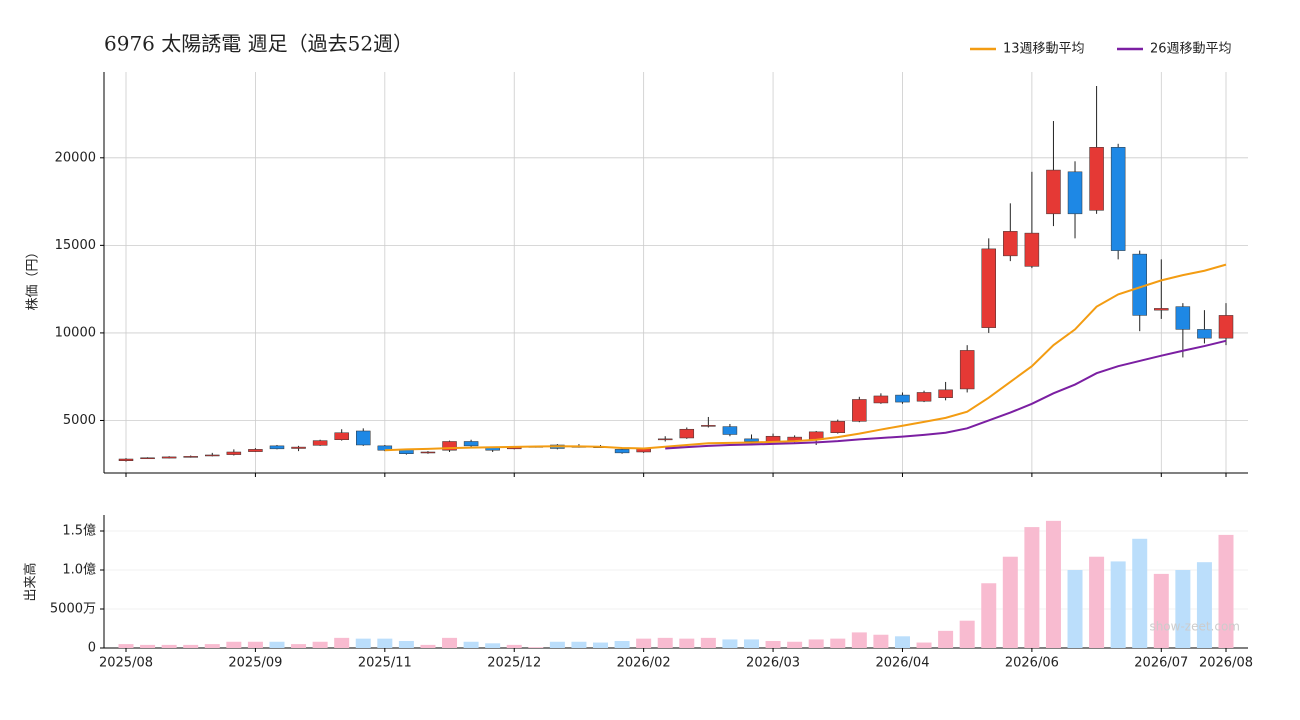 This screenshot has width=1300, height=720. What do you see at coordinates (258, 44) in the screenshot?
I see `chart-title: 6976 太陽誘電 週足（過去52週）` at bounding box center [258, 44].